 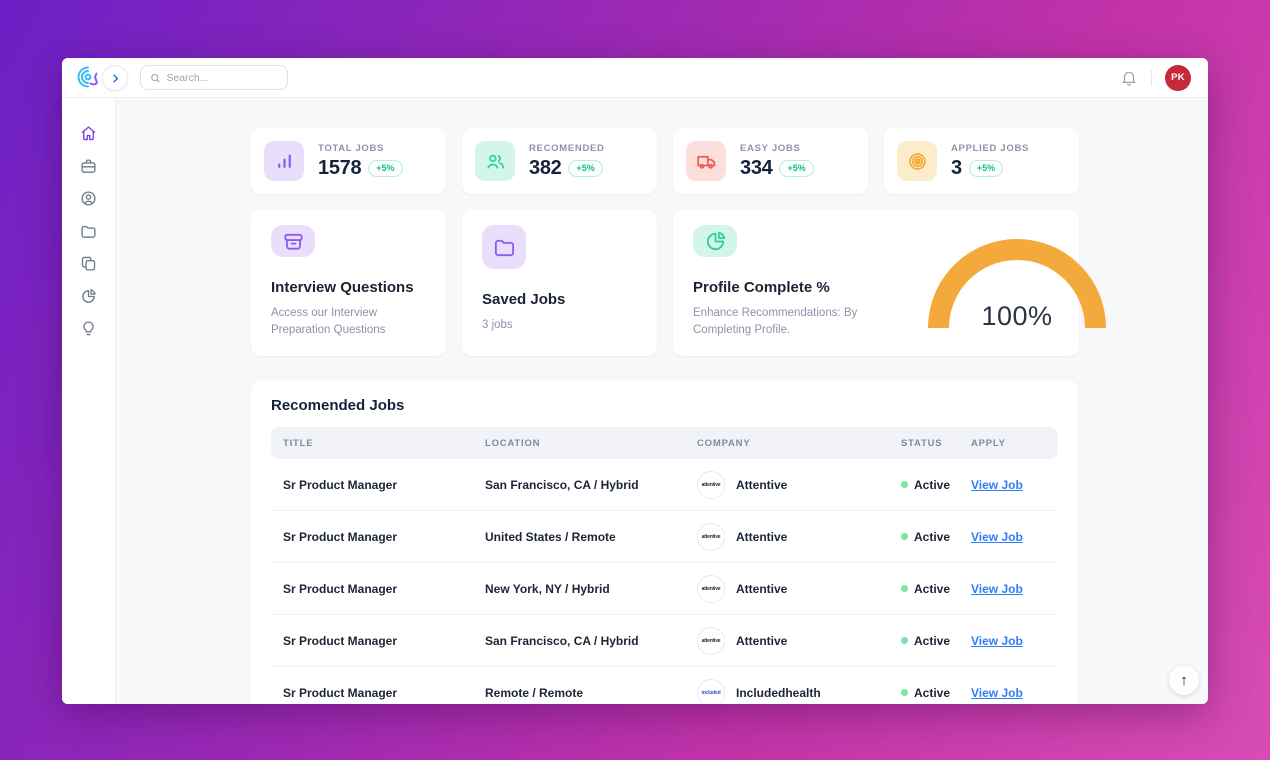 I want to click on company-logo-text: included, so click(x=711, y=692).